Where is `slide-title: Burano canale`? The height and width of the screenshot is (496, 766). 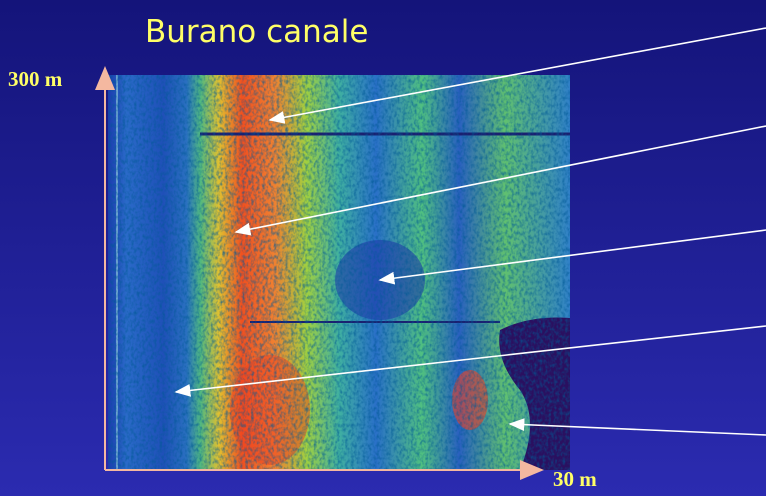 slide-title: Burano canale is located at coordinates (257, 32).